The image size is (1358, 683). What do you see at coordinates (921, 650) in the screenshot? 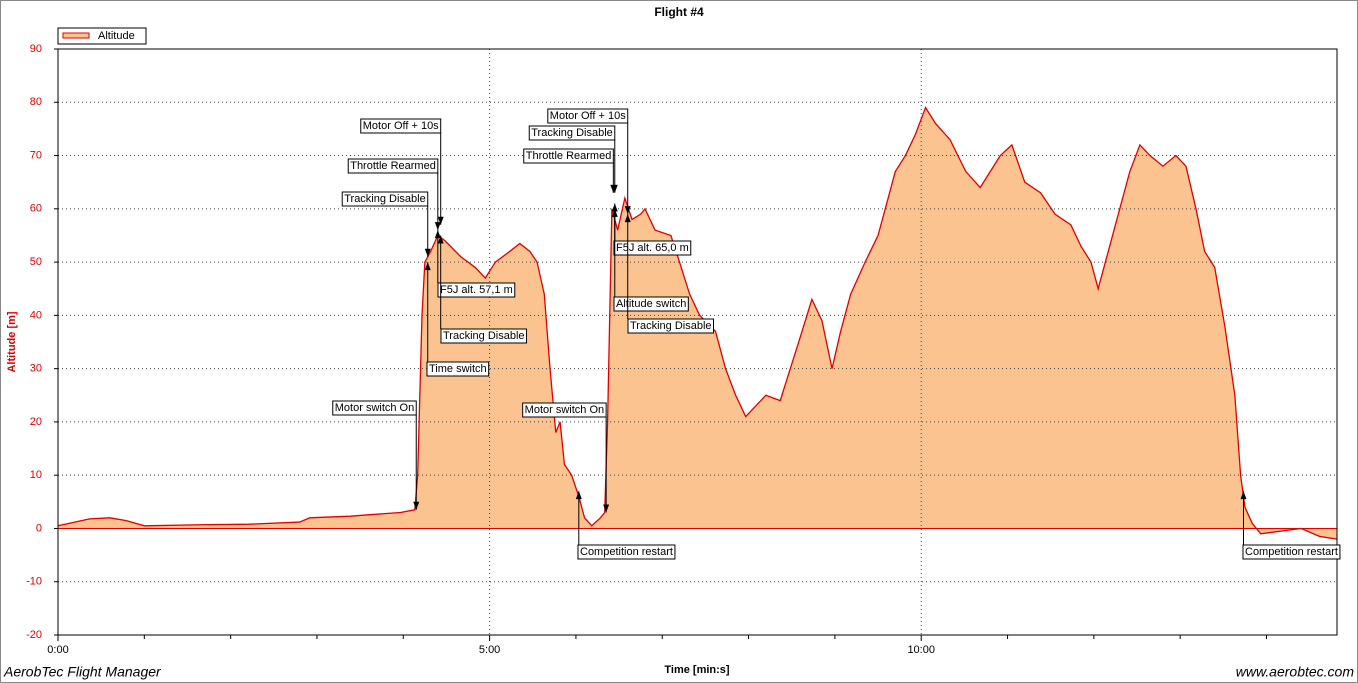
I see `x-tick-label: 10:00` at bounding box center [921, 650].